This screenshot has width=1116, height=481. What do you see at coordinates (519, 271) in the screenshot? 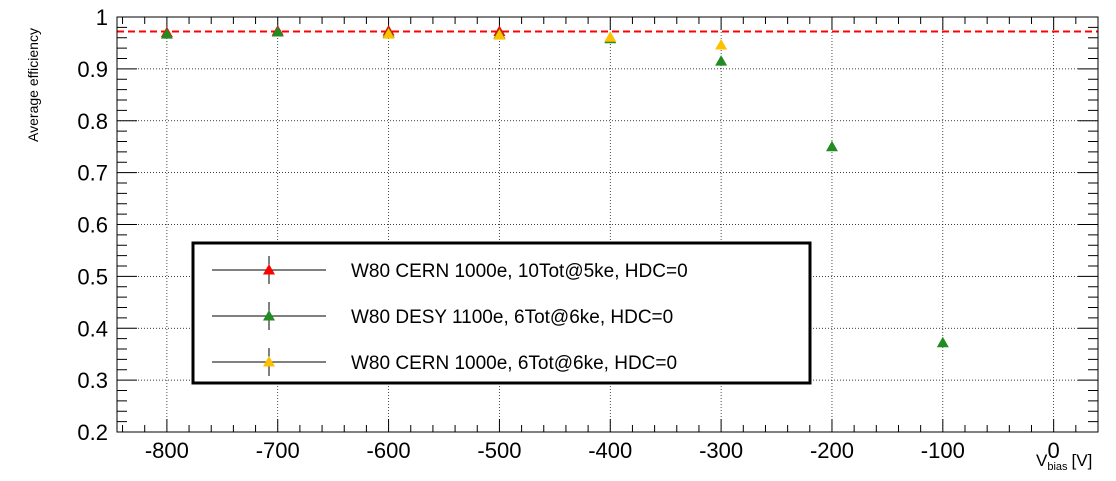
I see `legend-label: W80 CERN 1000e, 10Tot@5ke, HDC=0` at bounding box center [519, 271].